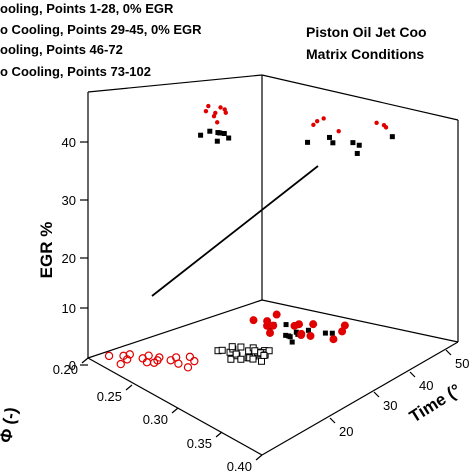  What do you see at coordinates (399, 394) in the screenshot?
I see `time-ticks: 20 30 40 50` at bounding box center [399, 394].